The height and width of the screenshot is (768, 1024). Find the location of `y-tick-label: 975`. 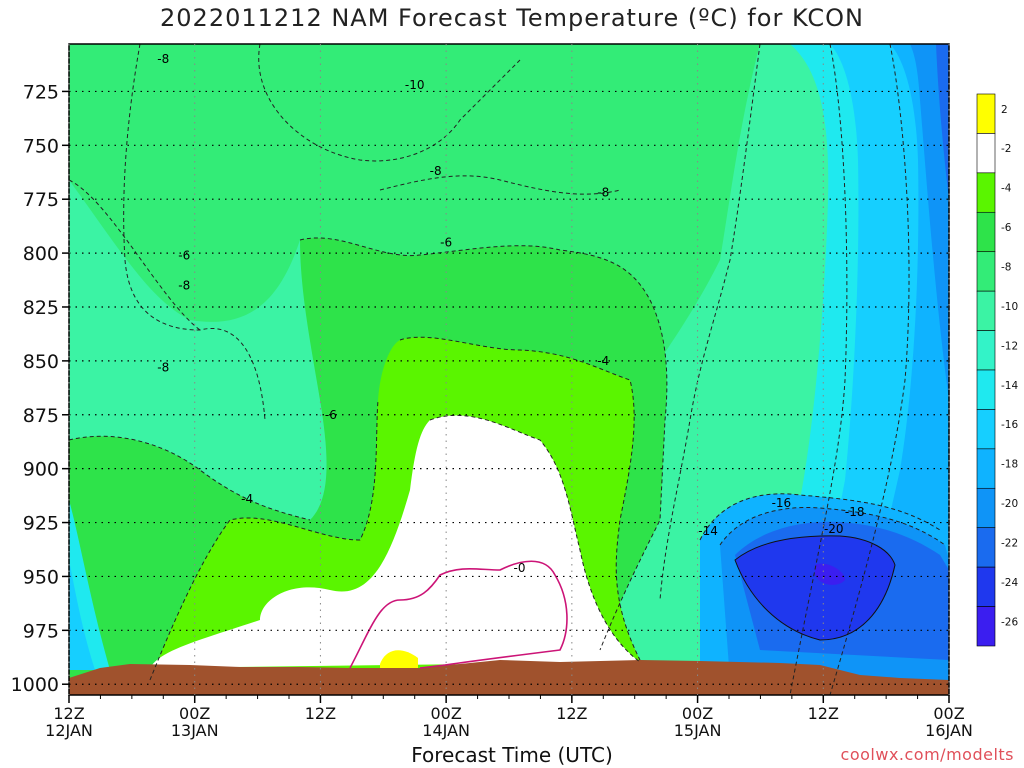

y-tick-label: 975 is located at coordinates (41, 631).